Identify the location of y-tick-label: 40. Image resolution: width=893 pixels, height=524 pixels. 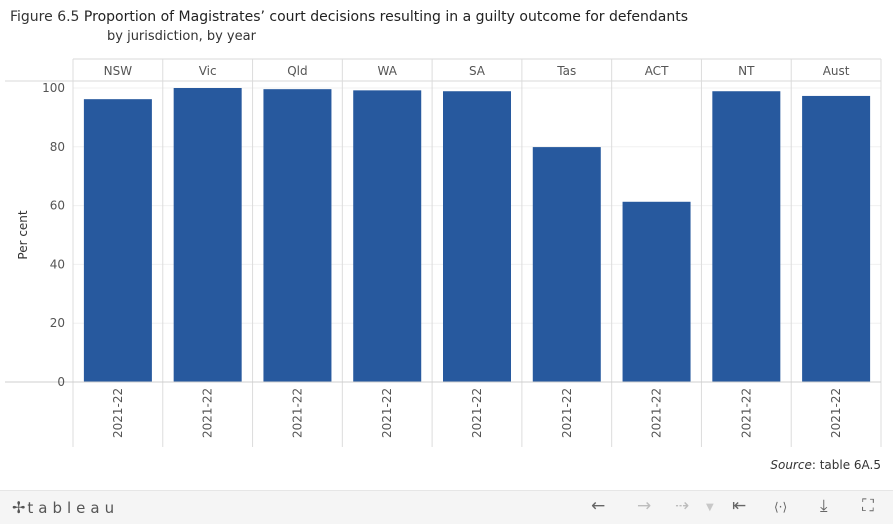
(57, 264).